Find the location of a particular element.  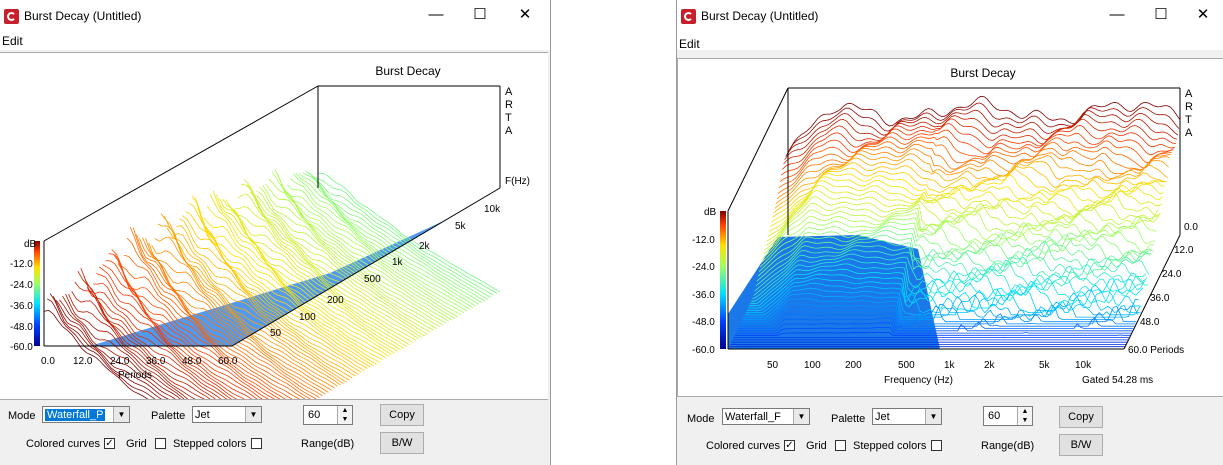

chart-title: Burst Decay is located at coordinates (982, 73).